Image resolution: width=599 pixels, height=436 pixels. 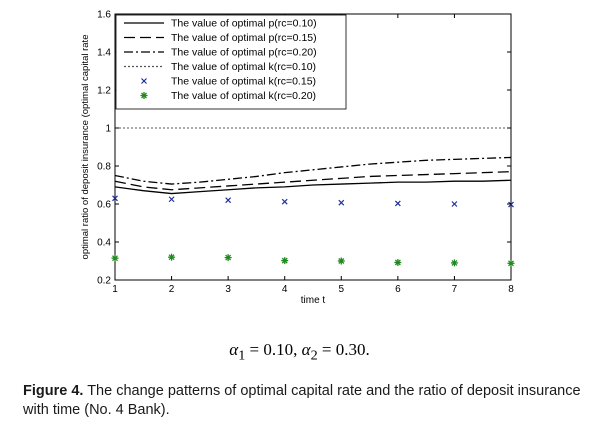 I want to click on x-tick-label: 1, so click(x=115, y=289).